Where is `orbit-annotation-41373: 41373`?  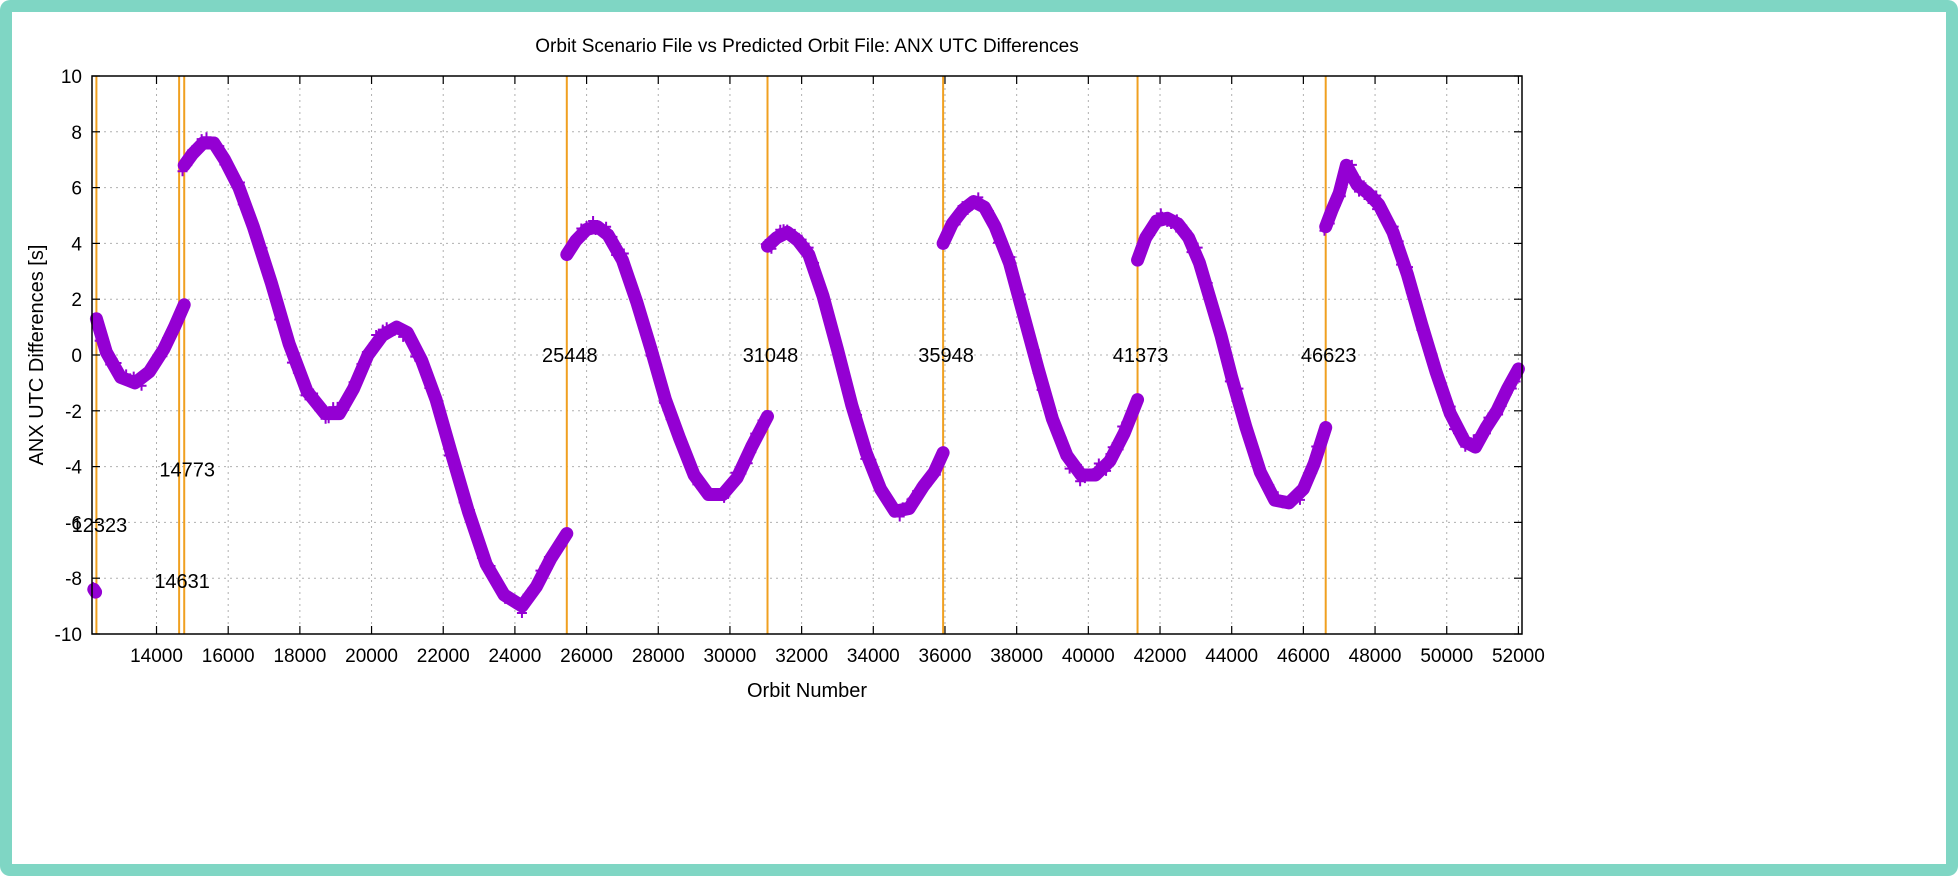 orbit-annotation-41373: 41373 is located at coordinates (1141, 356).